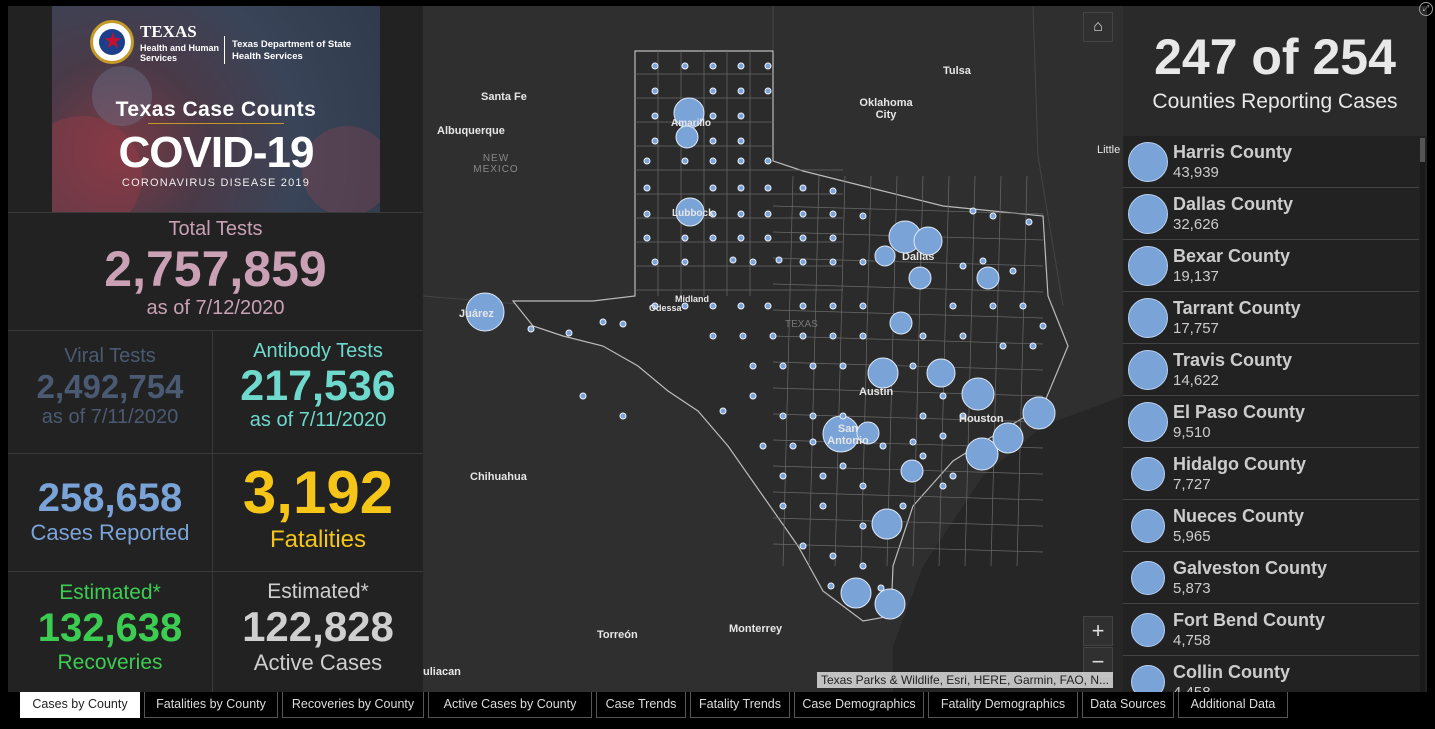 The height and width of the screenshot is (729, 1435). Describe the element at coordinates (1271, 370) in the screenshot. I see `county-row: Travis County 14,622` at that location.